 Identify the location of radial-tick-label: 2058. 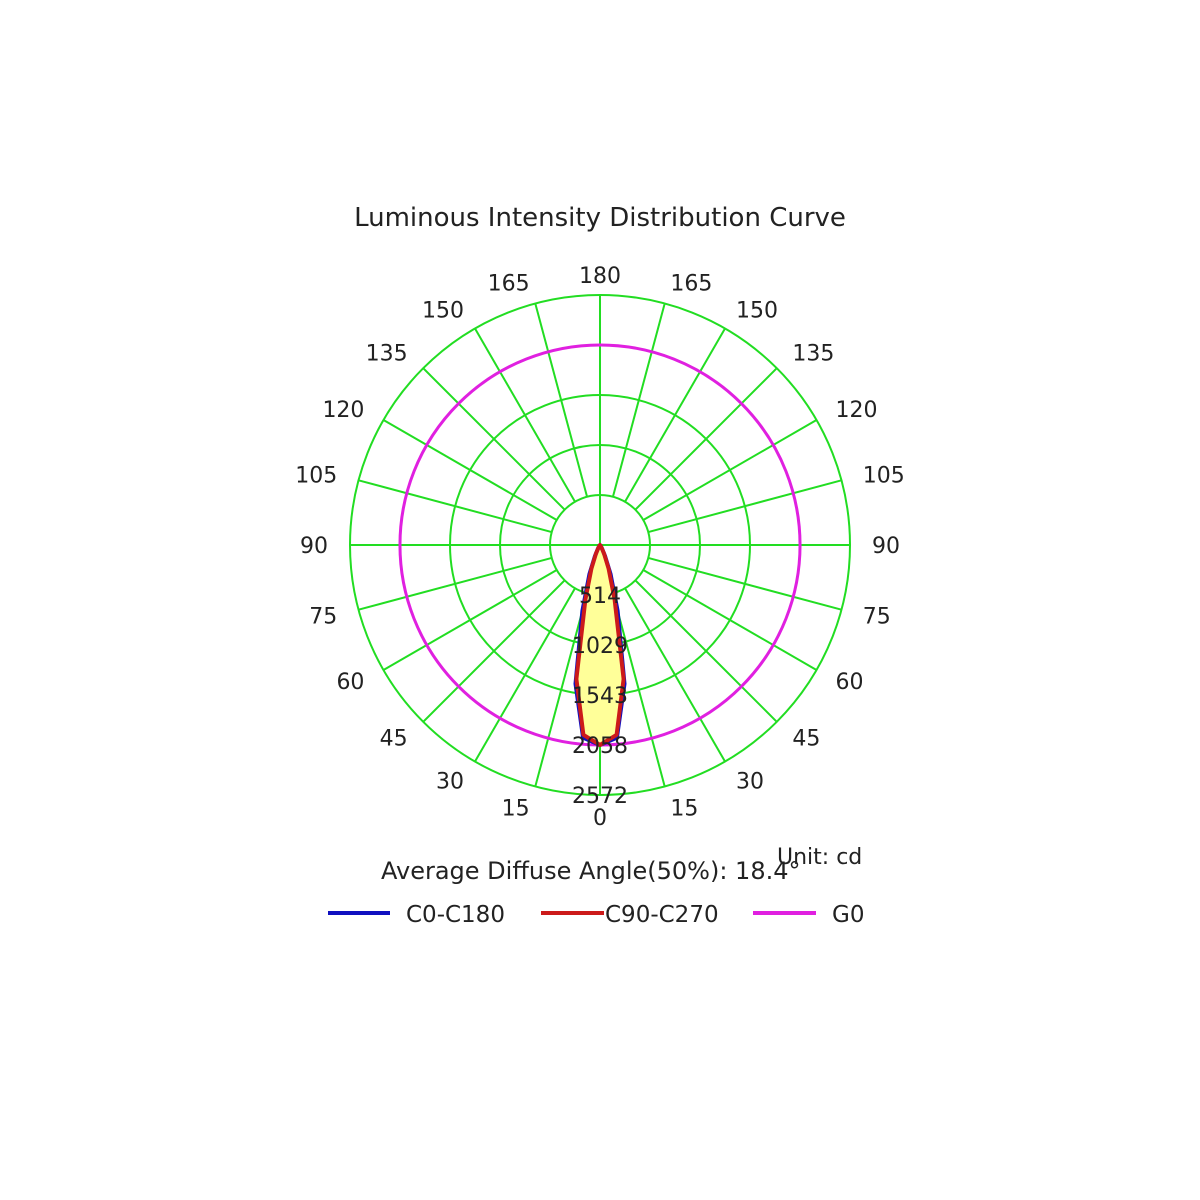
(600, 746).